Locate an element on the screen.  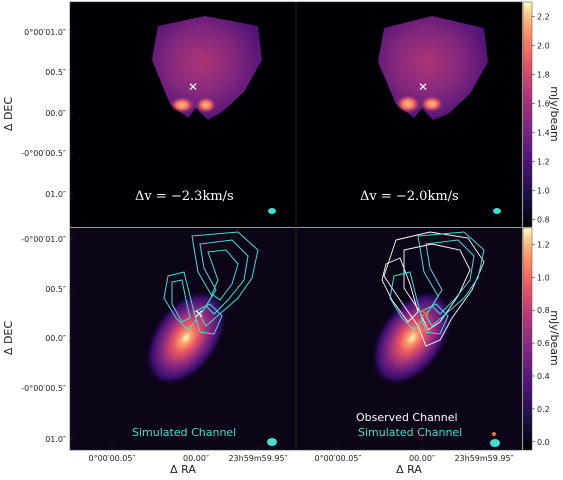
x-tick-labels-left: 0°00′00.05″ 00.00″ 23h59m59.95″ is located at coordinates (188, 455).